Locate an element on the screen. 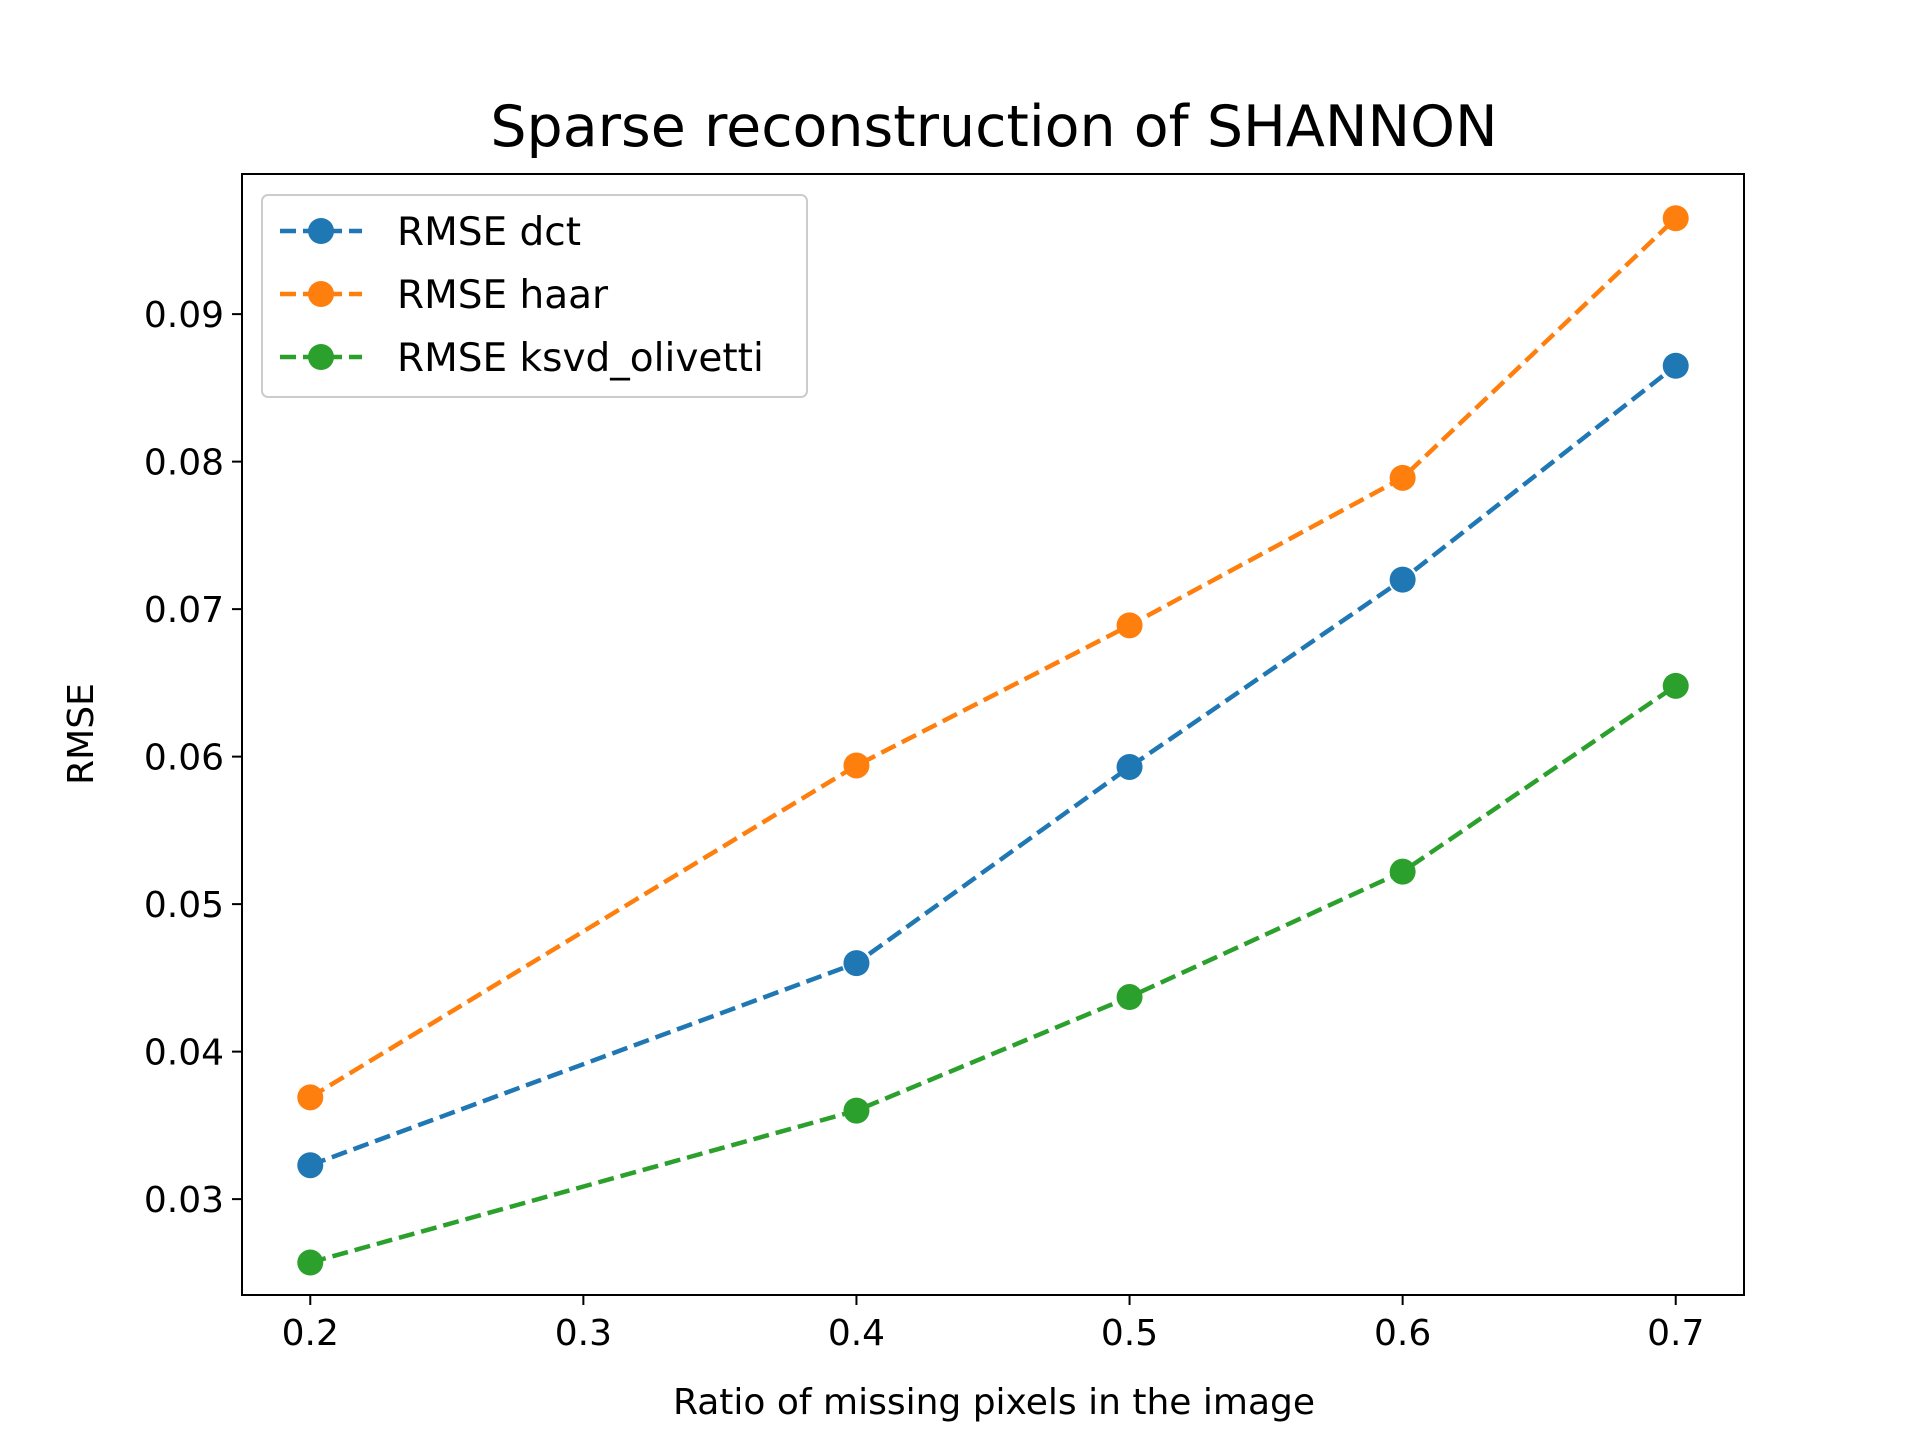 This screenshot has height=1440, width=1920. x-tick-label: 0.3 is located at coordinates (583, 1333).